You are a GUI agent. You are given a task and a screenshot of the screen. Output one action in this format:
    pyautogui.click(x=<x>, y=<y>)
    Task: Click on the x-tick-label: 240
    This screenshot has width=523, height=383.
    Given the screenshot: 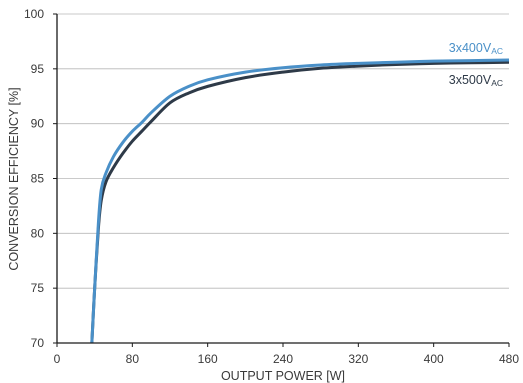 What is the action you would take?
    pyautogui.click(x=283, y=359)
    